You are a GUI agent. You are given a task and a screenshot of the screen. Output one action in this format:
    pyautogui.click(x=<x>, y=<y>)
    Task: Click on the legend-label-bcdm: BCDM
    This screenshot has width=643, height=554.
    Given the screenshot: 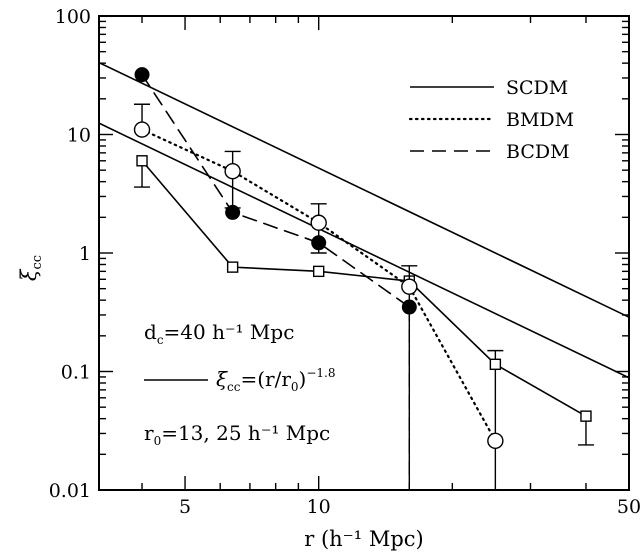 What is the action you would take?
    pyautogui.click(x=538, y=152)
    